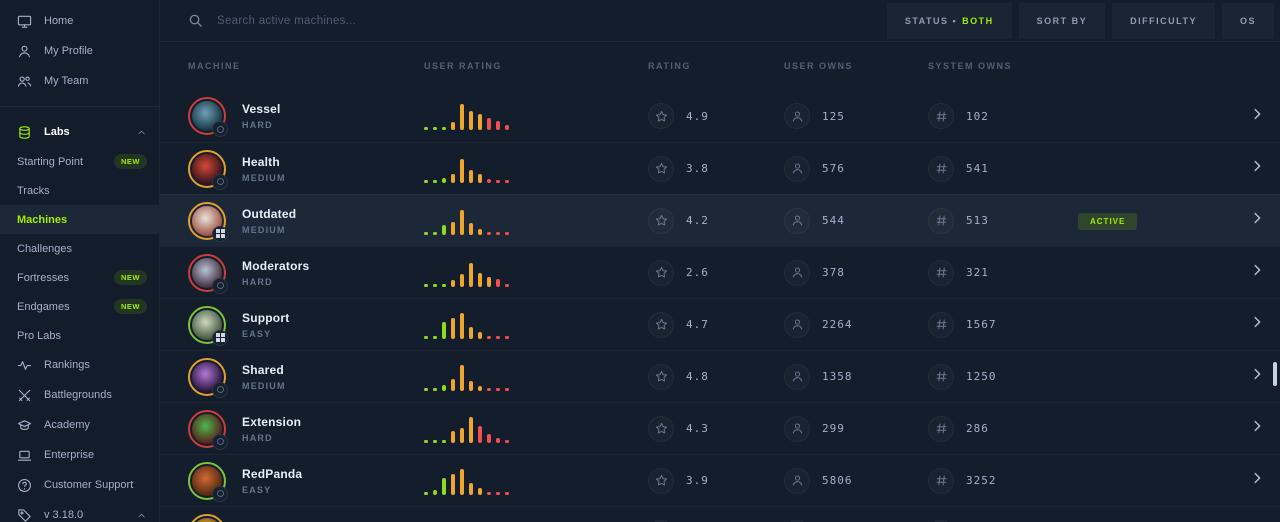 This screenshot has width=1280, height=522. What do you see at coordinates (1275, 374) in the screenshot?
I see `scrollbar-thumb` at bounding box center [1275, 374].